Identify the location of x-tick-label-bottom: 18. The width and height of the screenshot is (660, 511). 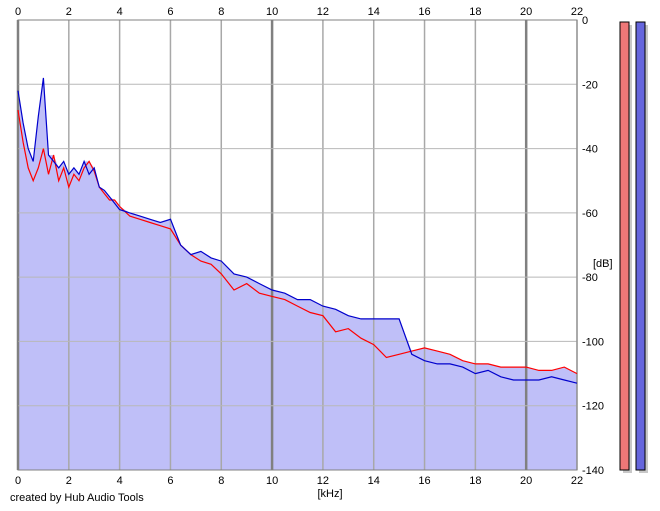
(475, 481).